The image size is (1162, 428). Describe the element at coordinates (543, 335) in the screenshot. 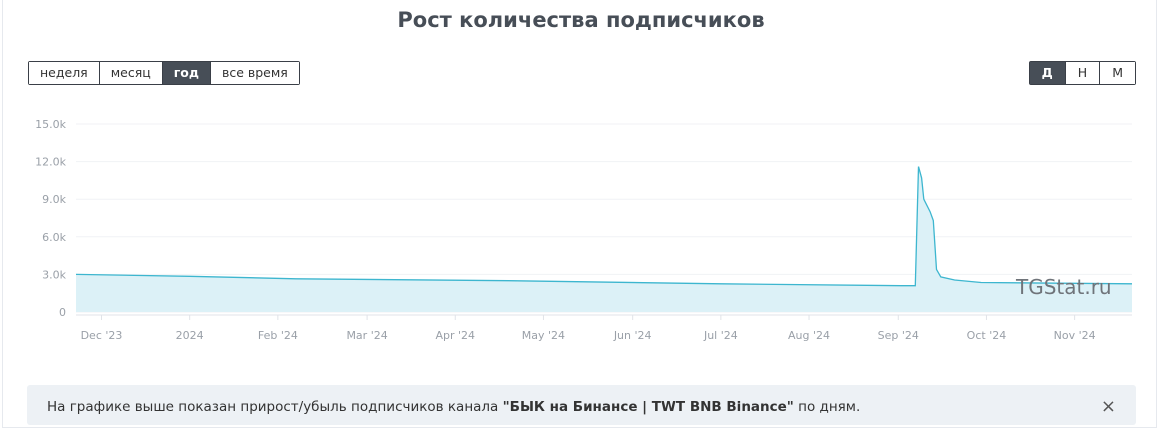

I see `x-tick-label: May '24` at that location.